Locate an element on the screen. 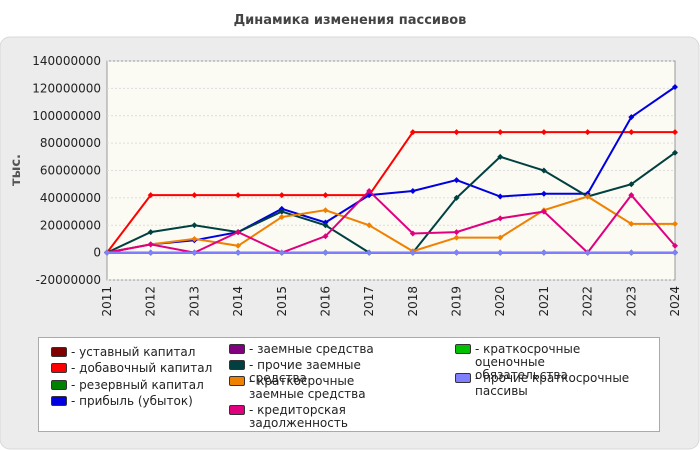  legend-label: - прибыль (убыток) is located at coordinates (132, 401).